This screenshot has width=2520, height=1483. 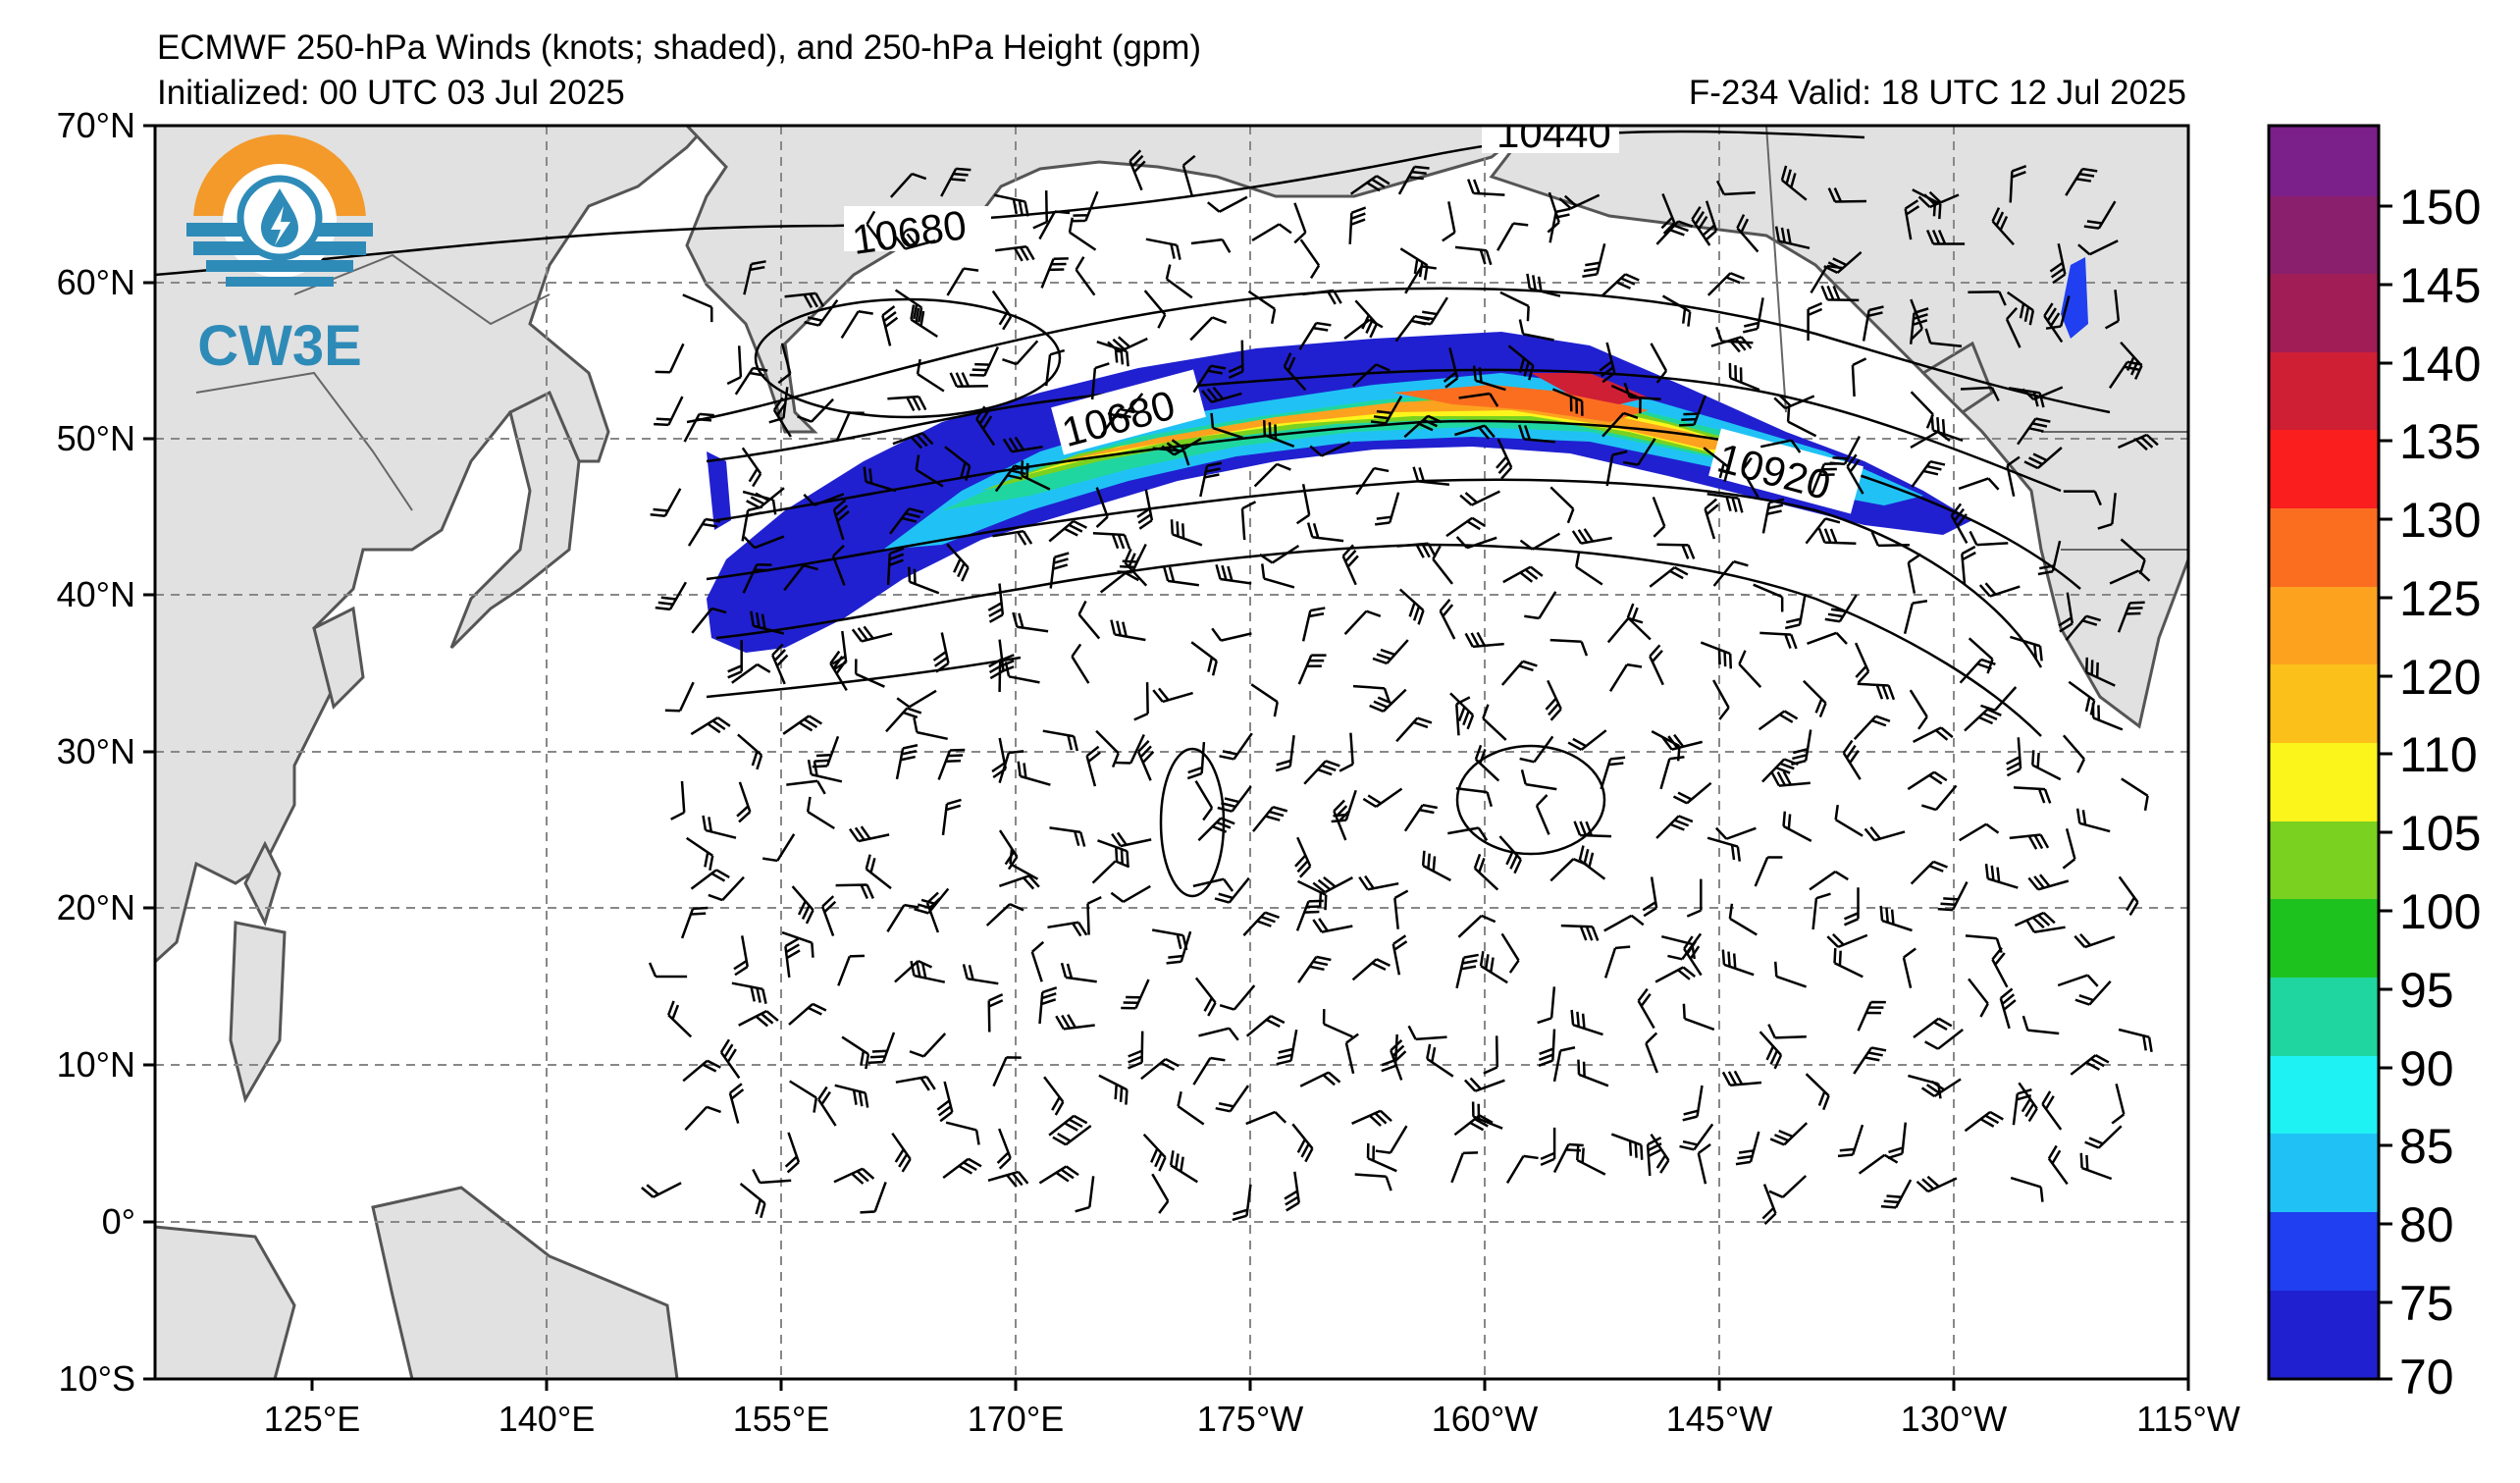 What do you see at coordinates (2440, 912) in the screenshot?
I see `colorbar-tick: 100` at bounding box center [2440, 912].